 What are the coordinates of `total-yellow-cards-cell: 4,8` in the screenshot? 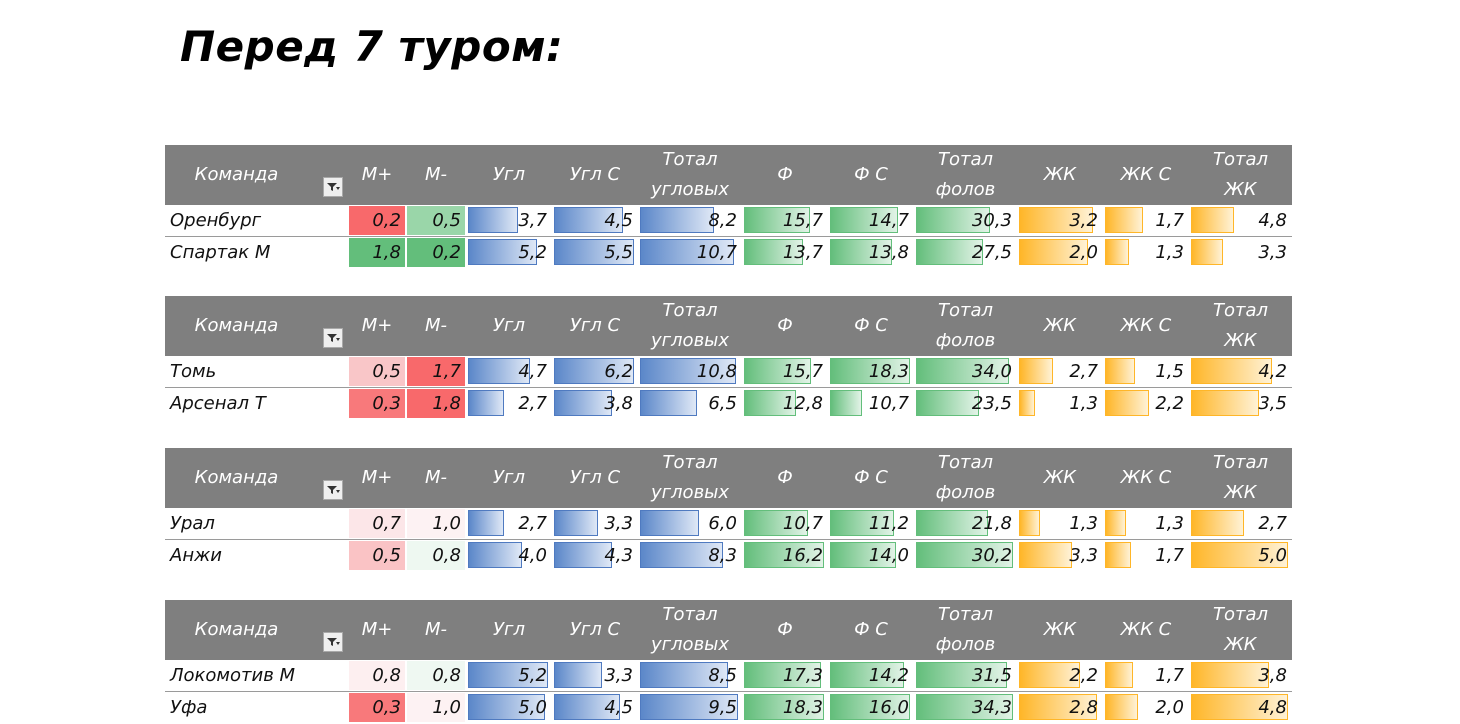 It's located at (1240, 220).